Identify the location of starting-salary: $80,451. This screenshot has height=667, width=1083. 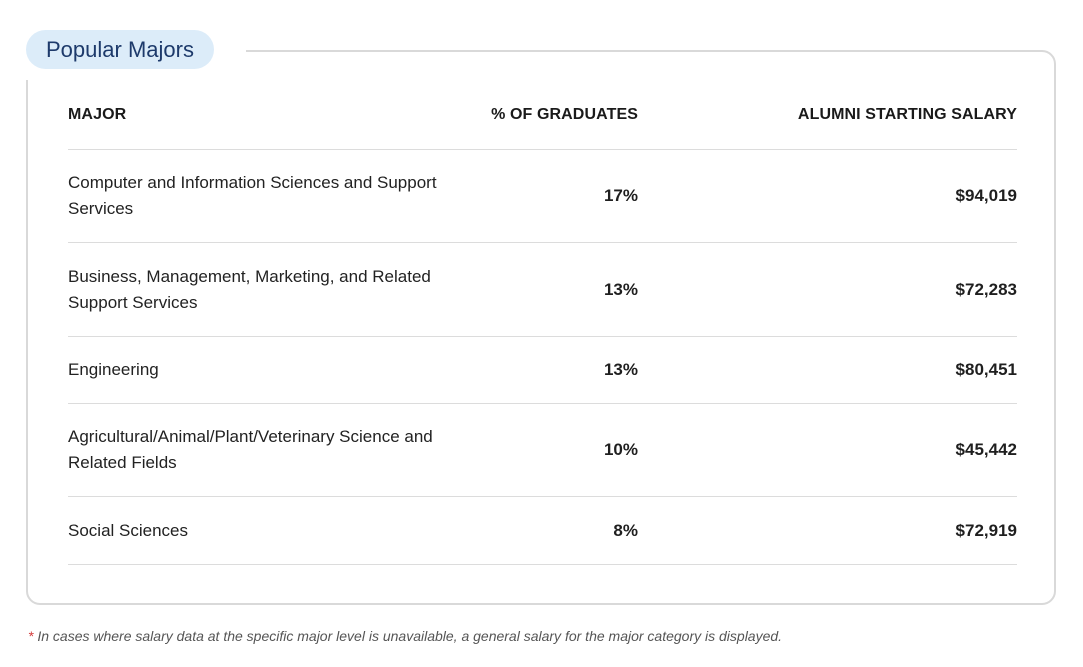
(986, 369).